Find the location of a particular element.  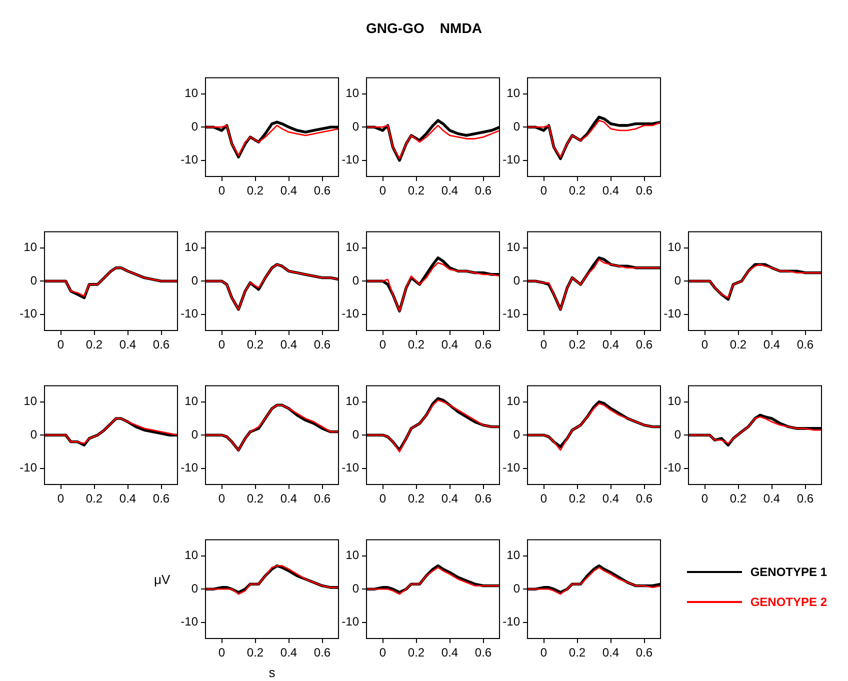

x-axis-title: s is located at coordinates (272, 672).